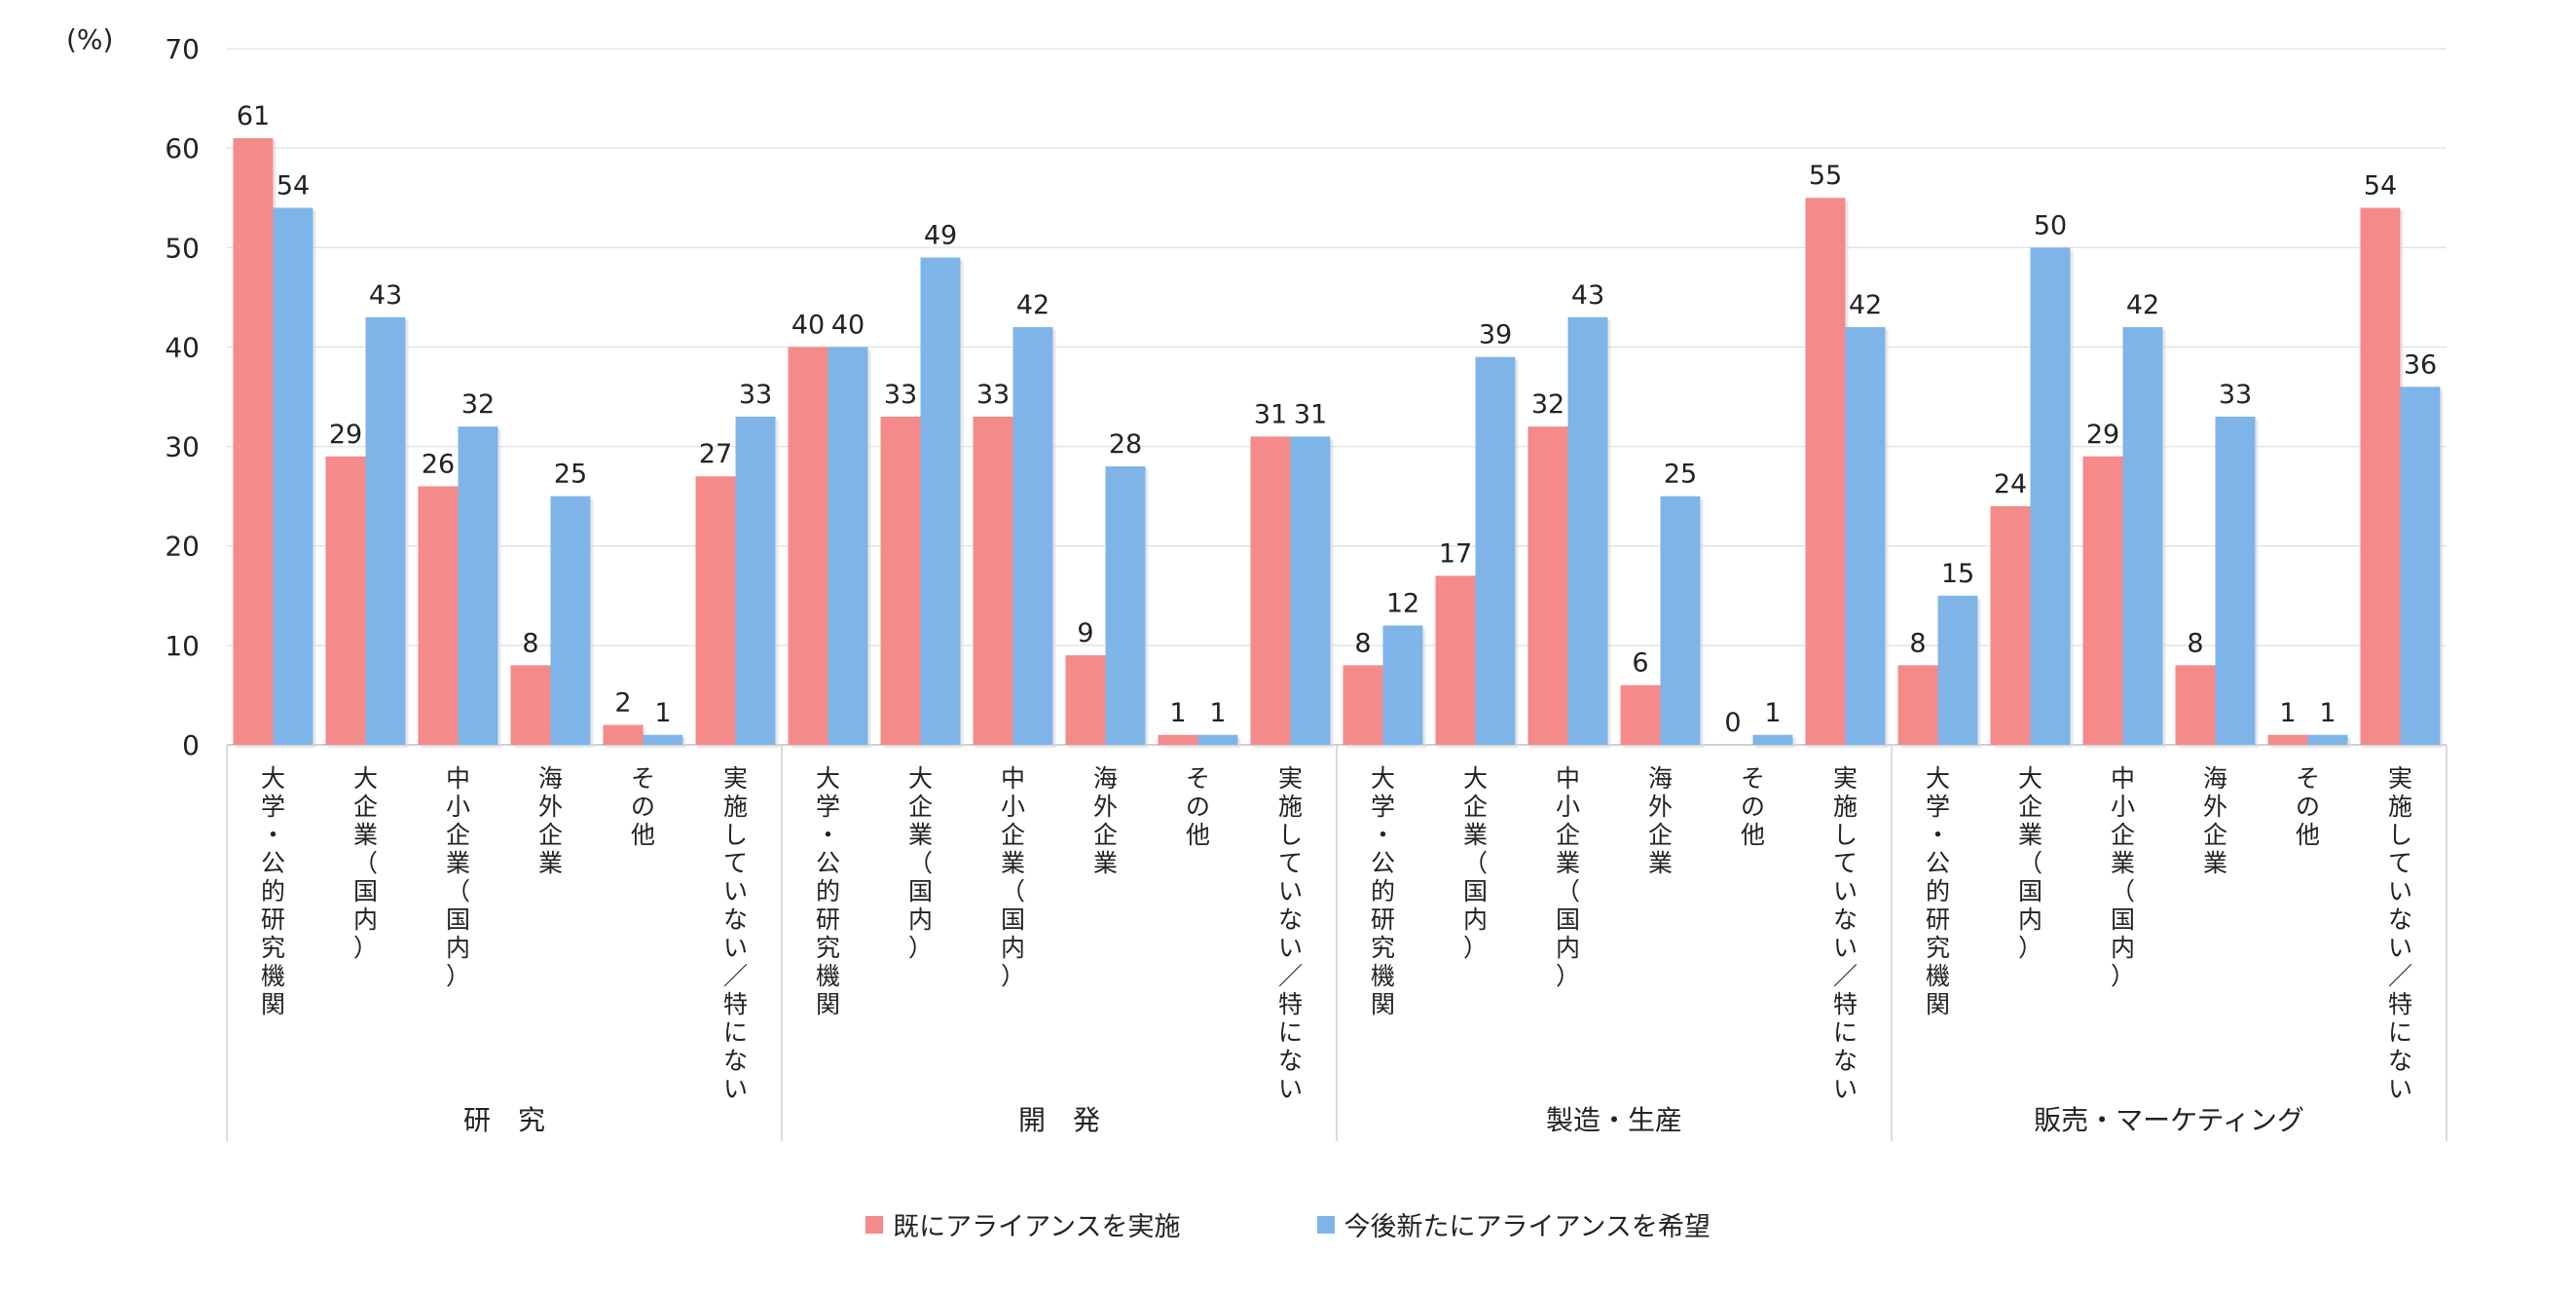 Image resolution: width=2576 pixels, height=1292 pixels. Describe the element at coordinates (1402, 603) in the screenshot. I see `bar-desired-value-label: 12` at that location.